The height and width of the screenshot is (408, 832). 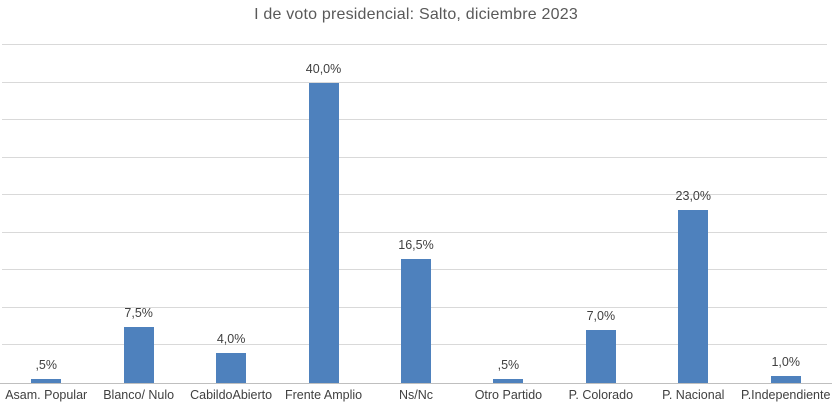 I want to click on category-label: P. Colorado, so click(x=601, y=395).